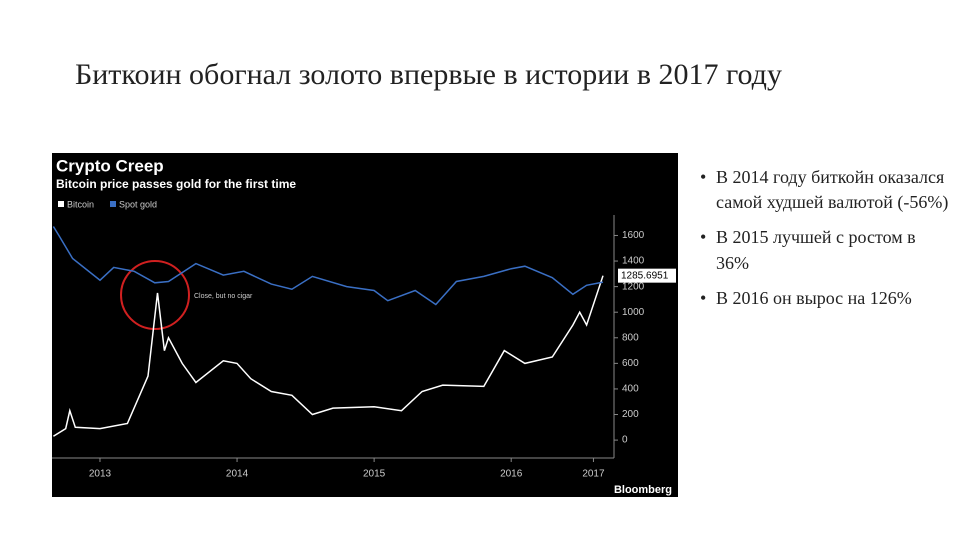 This screenshot has height=540, width=960. I want to click on bullet: В 2015 лучшей с ростом в 36%, so click(825, 250).